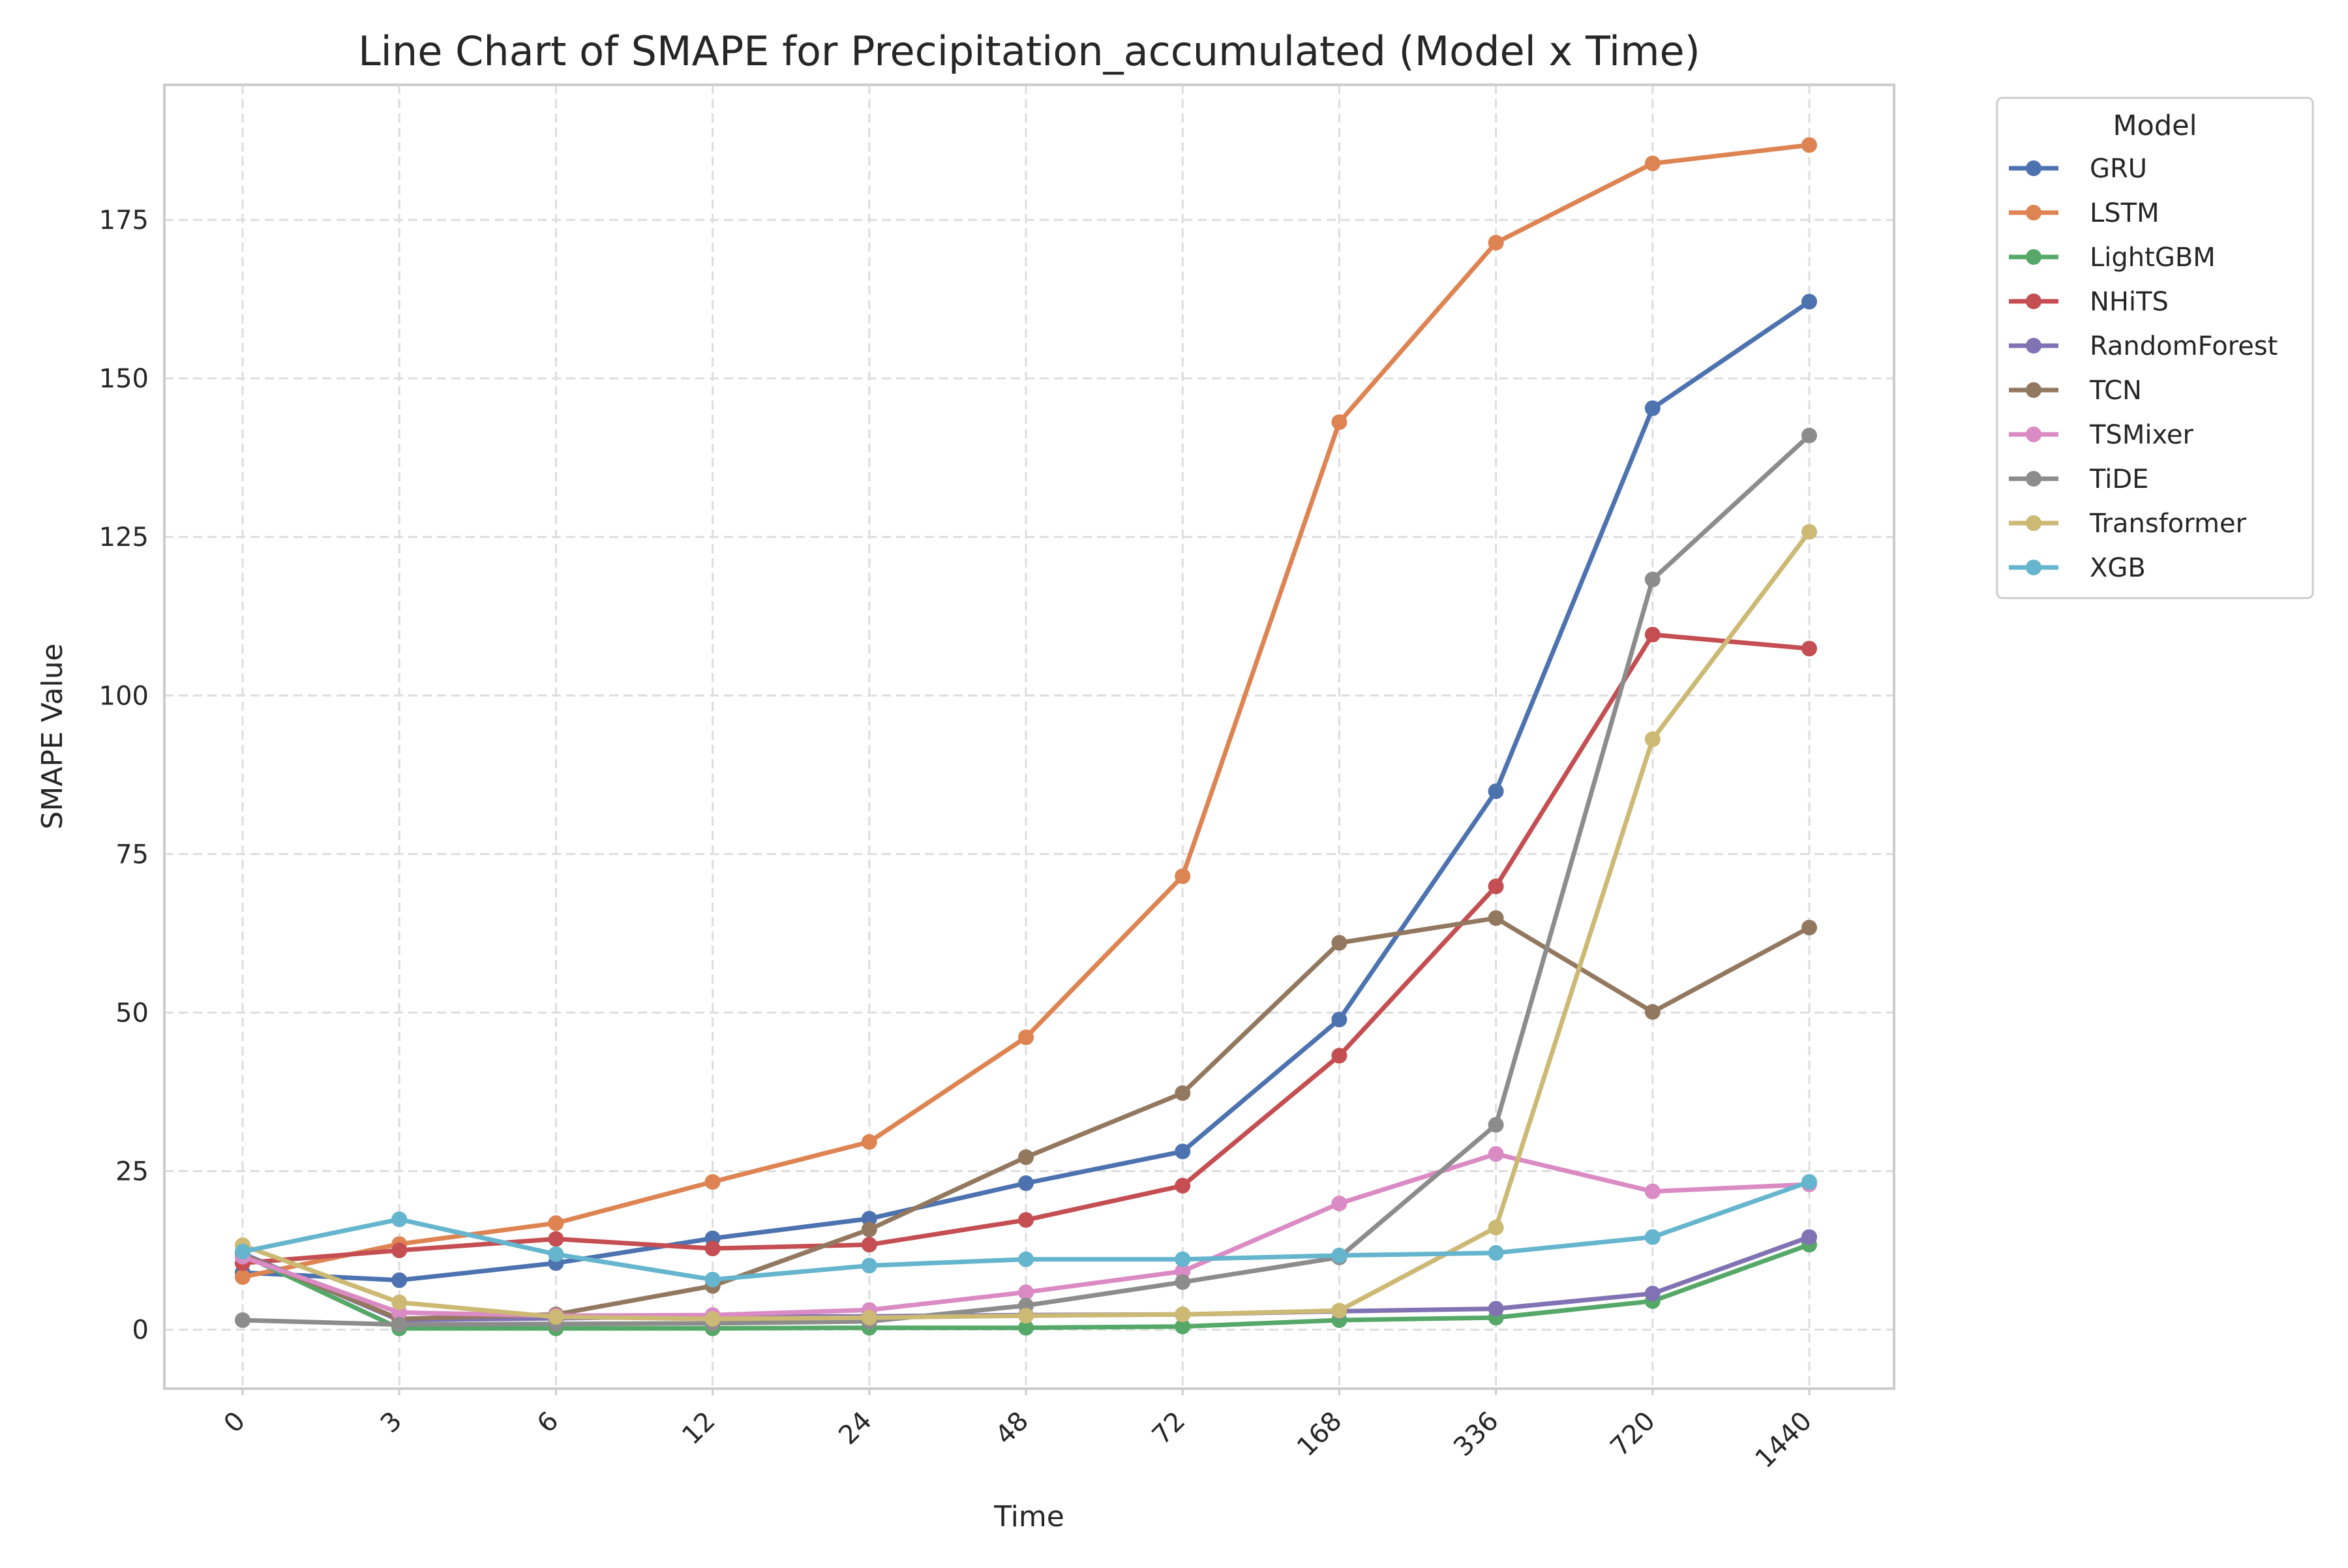 The image size is (2348, 1568). I want to click on y-tick-label: 125, so click(124, 537).